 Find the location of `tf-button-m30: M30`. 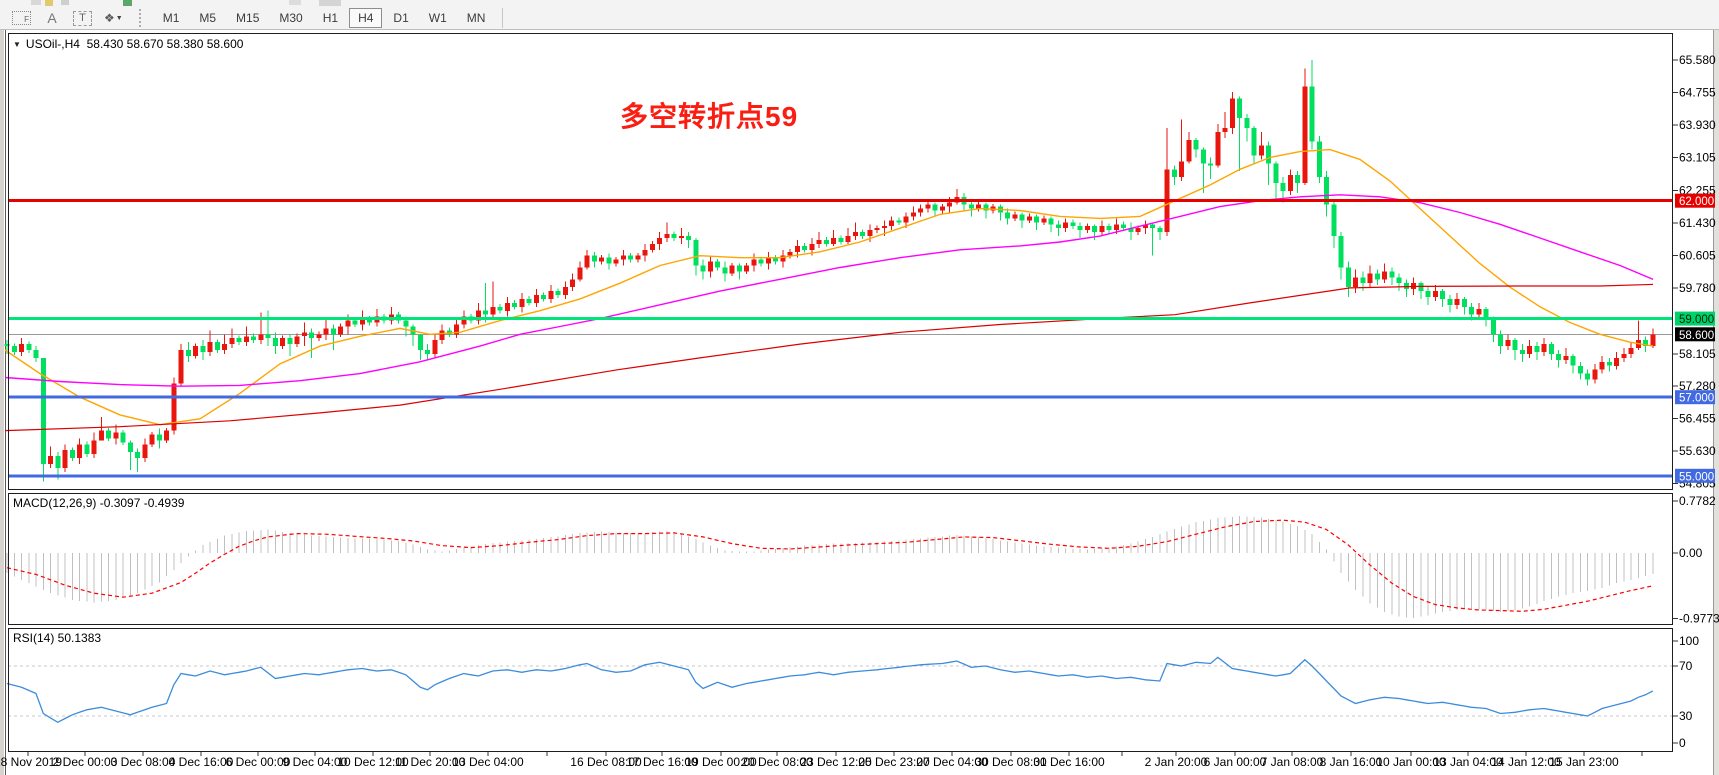

tf-button-m30: M30 is located at coordinates (290, 18).